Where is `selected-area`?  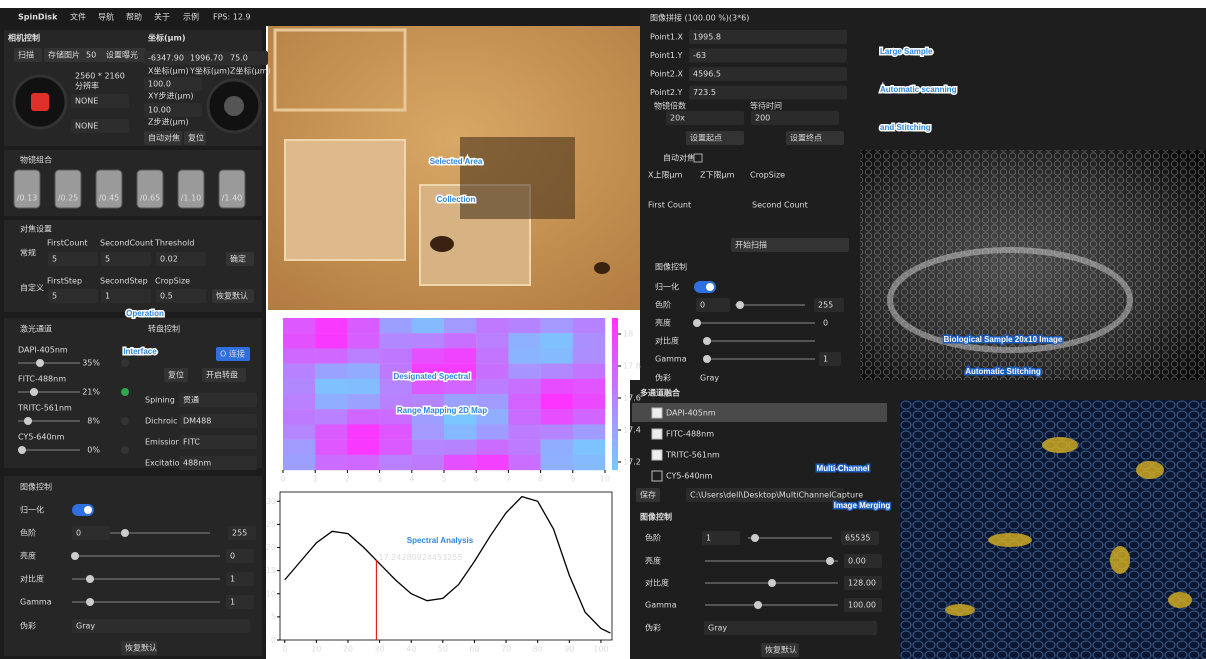 selected-area is located at coordinates (517, 178).